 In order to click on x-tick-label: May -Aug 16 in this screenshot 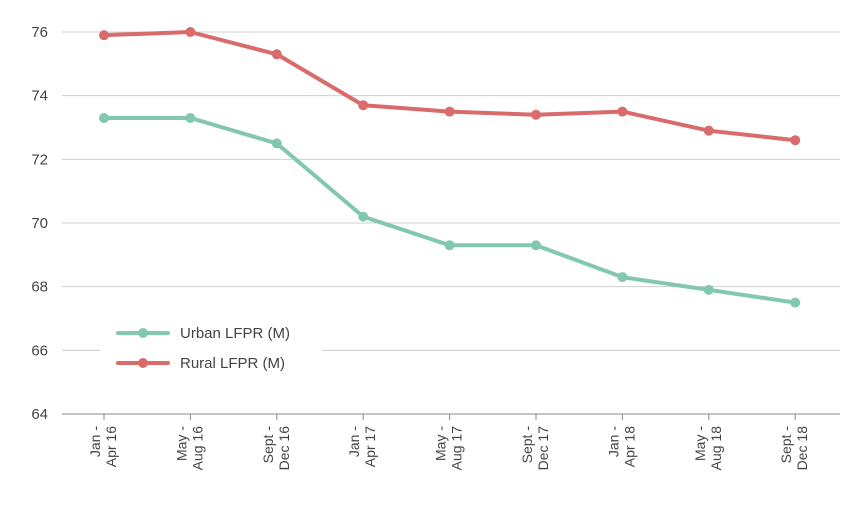, I will do `click(189, 448)`.